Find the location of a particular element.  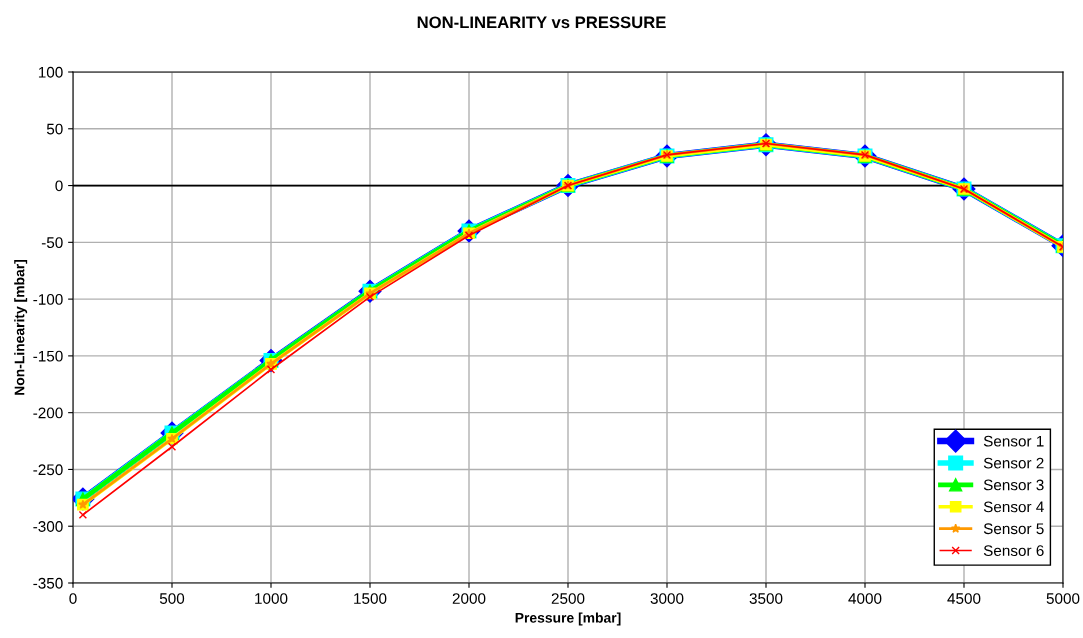

legend-label: Sensor 4 is located at coordinates (1013, 507).